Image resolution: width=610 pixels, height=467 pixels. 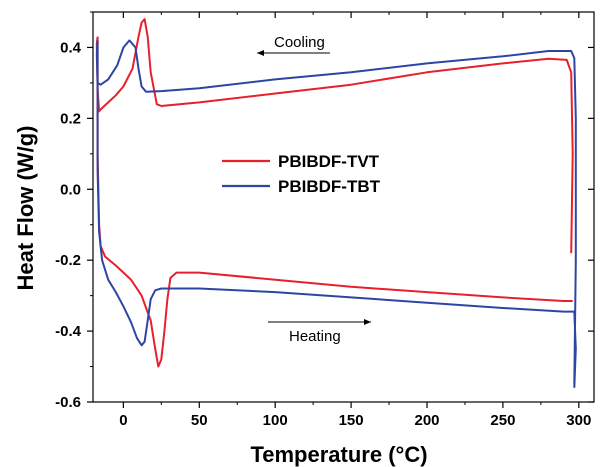 What do you see at coordinates (71, 47) in the screenshot?
I see `y-tick-label: 0.4` at bounding box center [71, 47].